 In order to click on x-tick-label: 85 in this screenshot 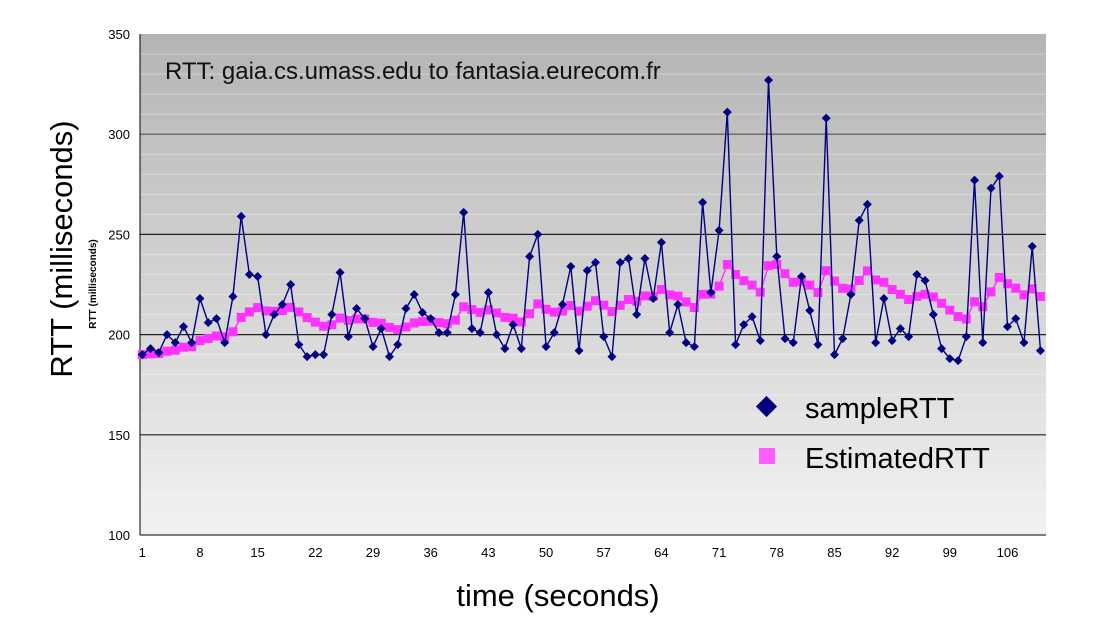, I will do `click(834, 552)`.